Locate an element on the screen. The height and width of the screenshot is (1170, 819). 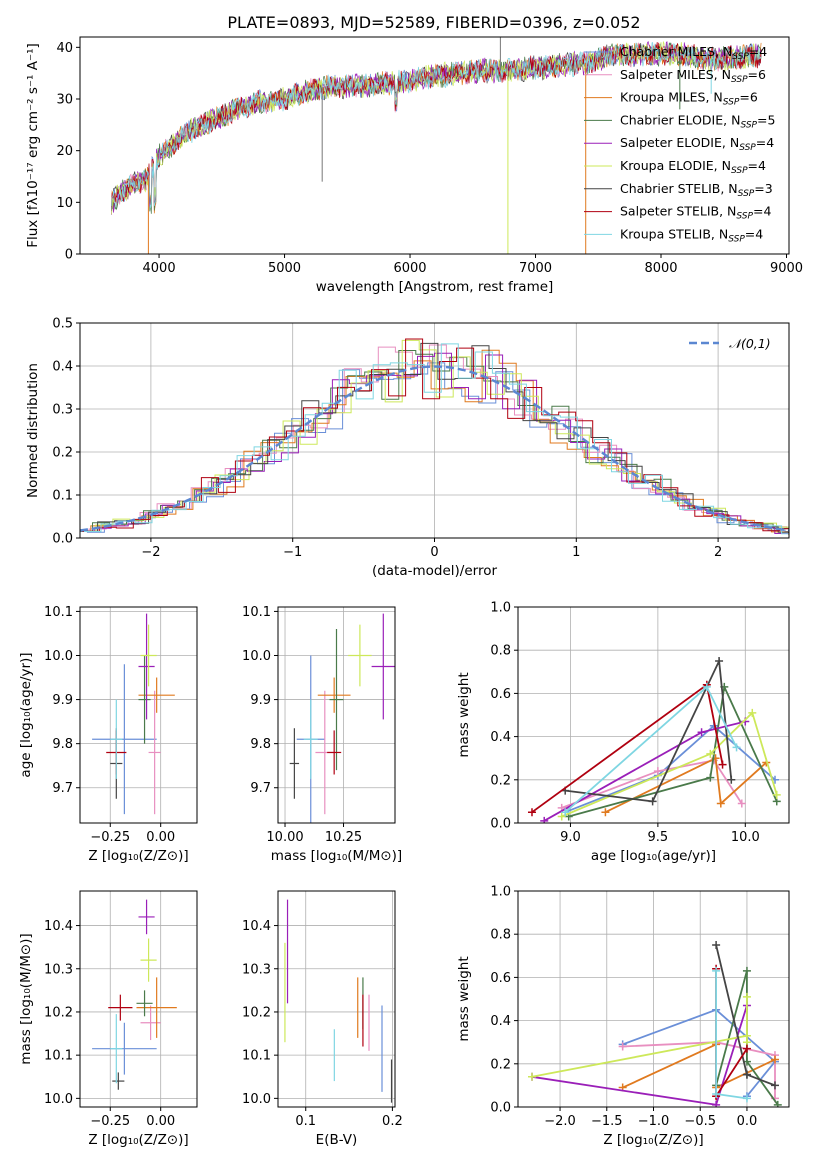
y-tick-label: 20 is located at coordinates (64, 151).